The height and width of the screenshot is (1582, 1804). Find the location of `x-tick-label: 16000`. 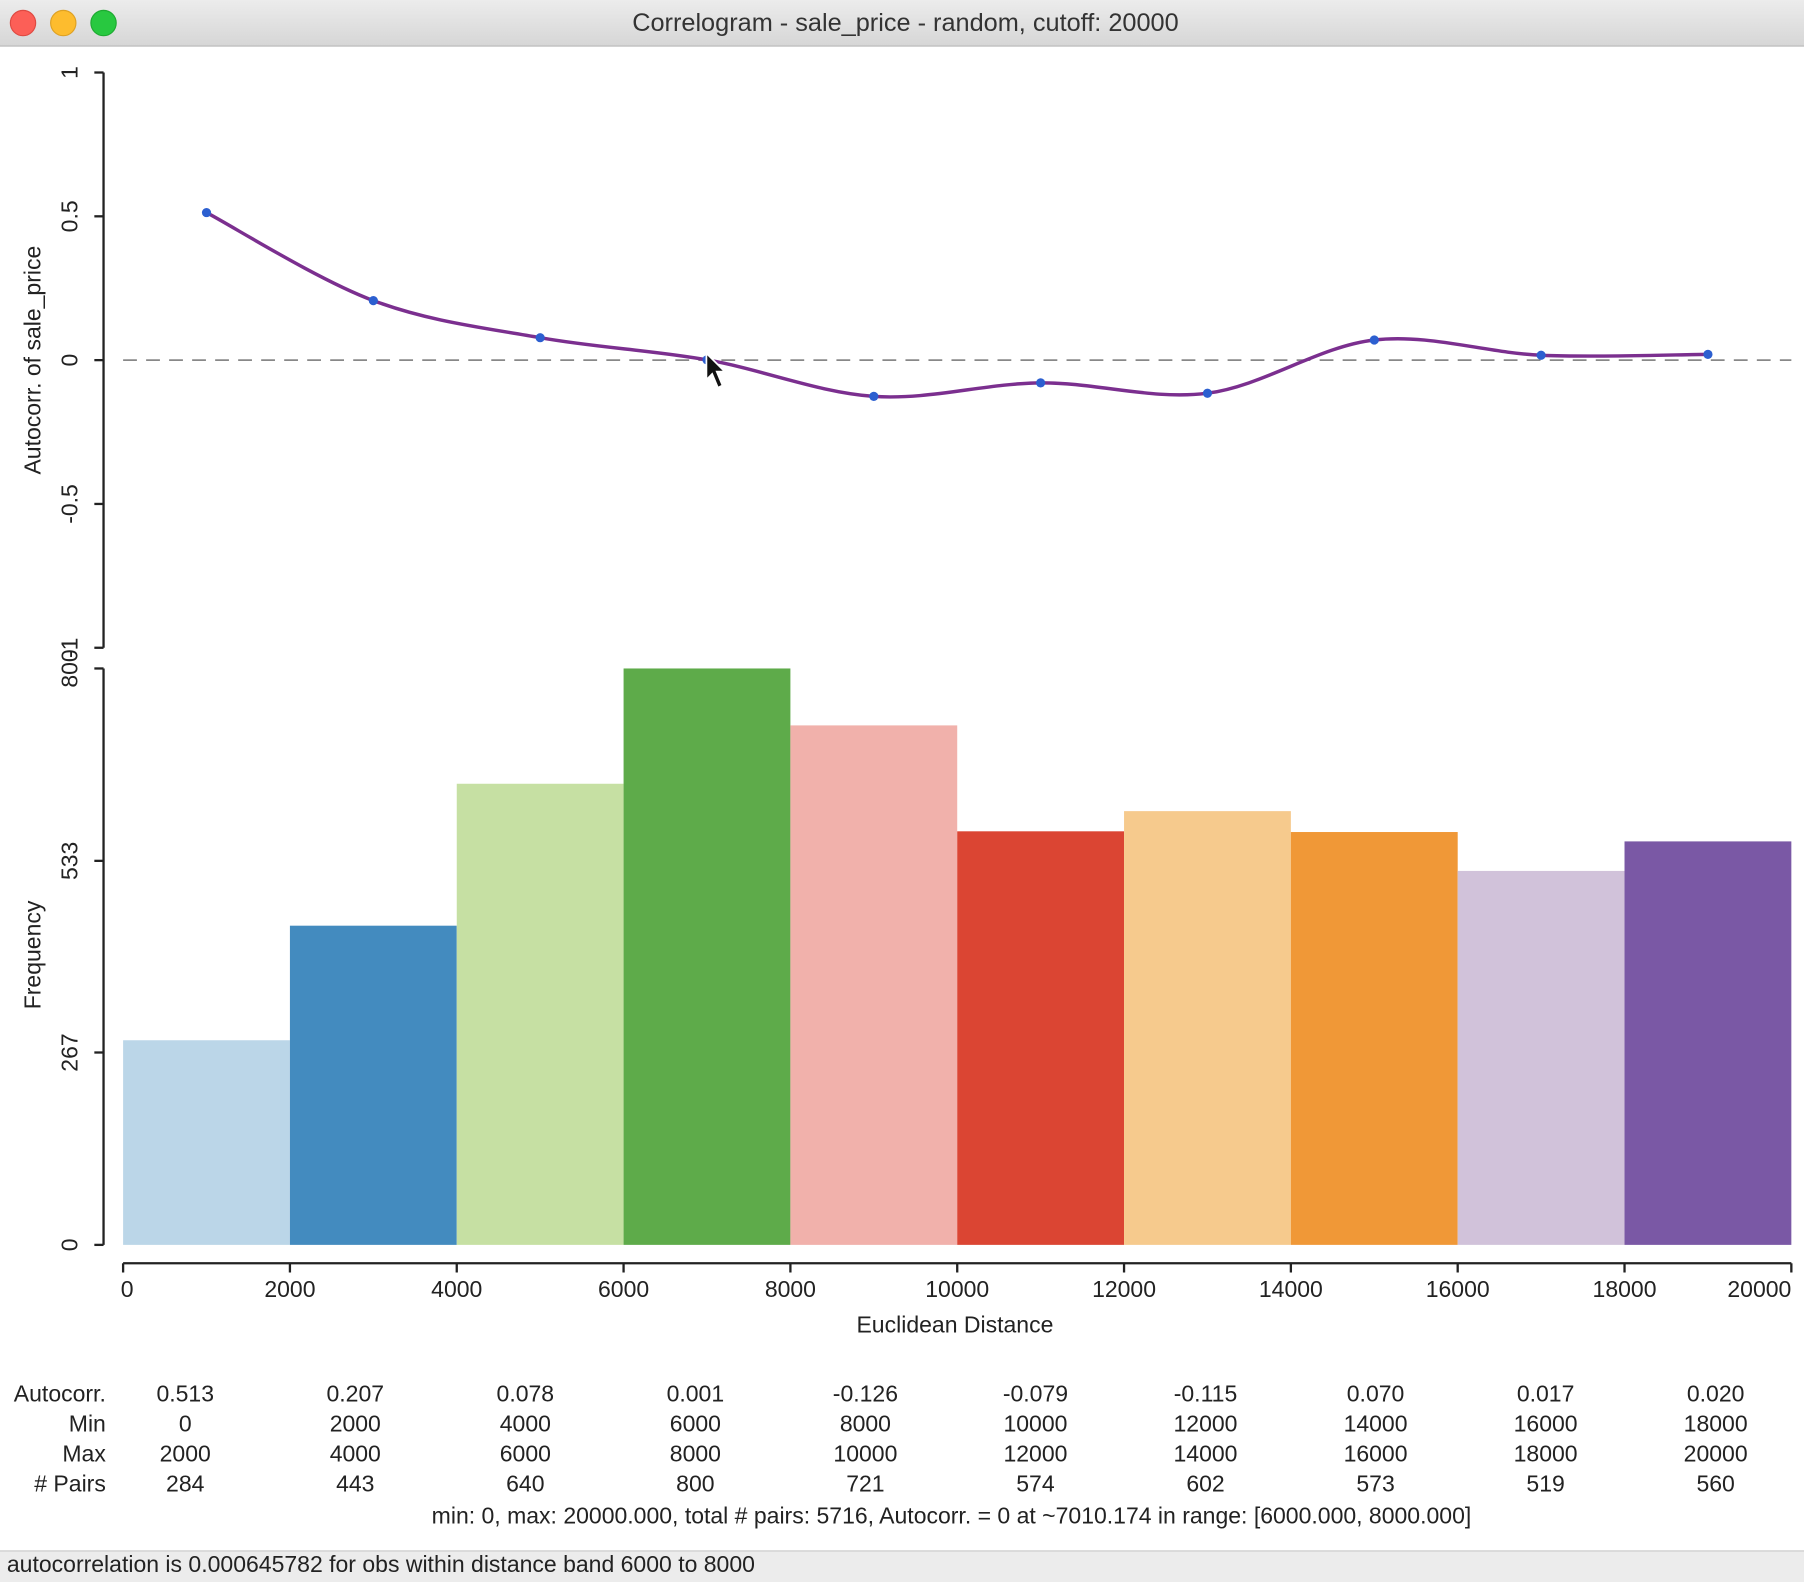

x-tick-label: 16000 is located at coordinates (1458, 1289).